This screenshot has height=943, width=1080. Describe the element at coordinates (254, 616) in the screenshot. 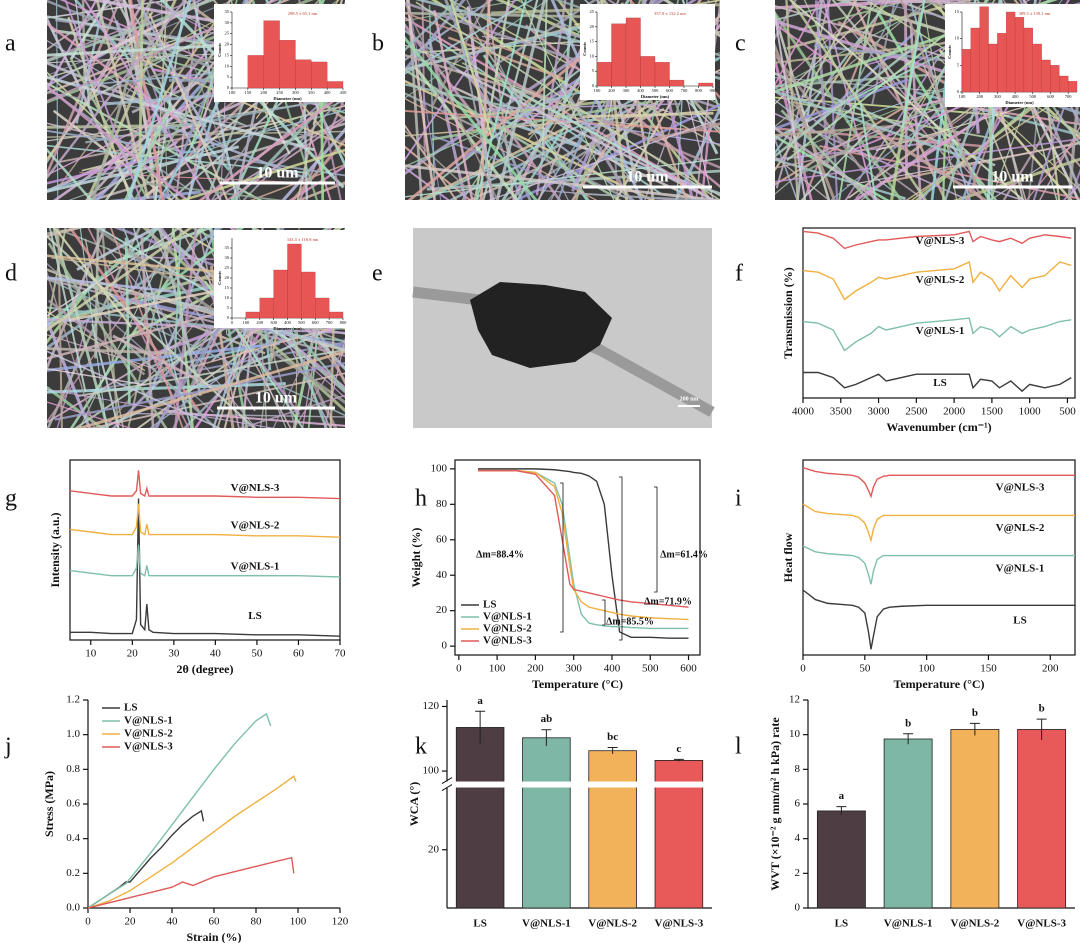

I see `series-label: LS` at that location.